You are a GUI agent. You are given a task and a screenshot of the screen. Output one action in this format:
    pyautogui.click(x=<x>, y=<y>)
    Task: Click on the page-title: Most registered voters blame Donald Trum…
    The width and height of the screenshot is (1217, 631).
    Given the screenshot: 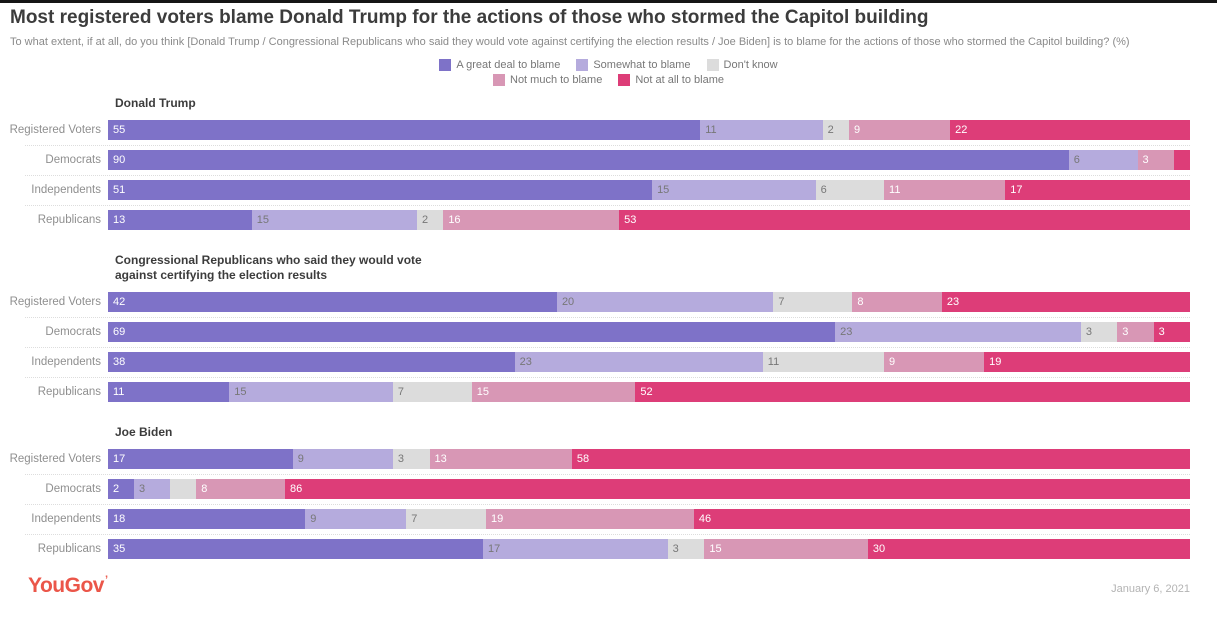 What is the action you would take?
    pyautogui.click(x=469, y=17)
    